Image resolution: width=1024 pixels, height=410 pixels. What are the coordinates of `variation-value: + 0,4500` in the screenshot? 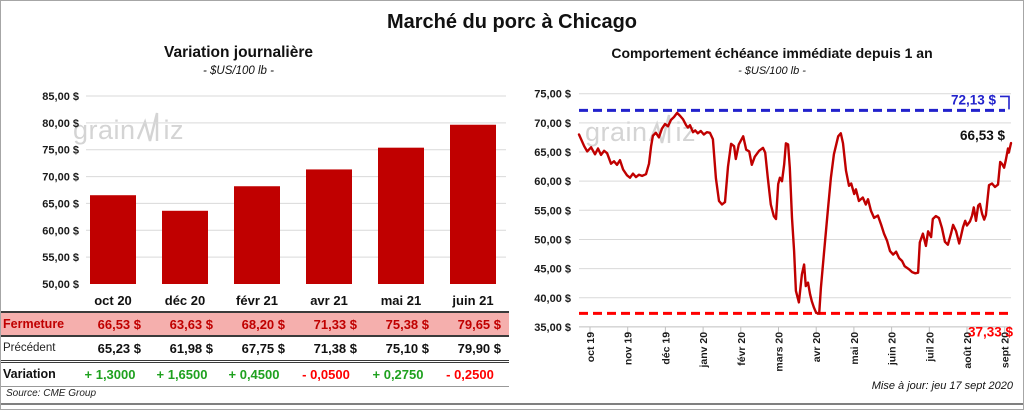 It's located at (257, 373).